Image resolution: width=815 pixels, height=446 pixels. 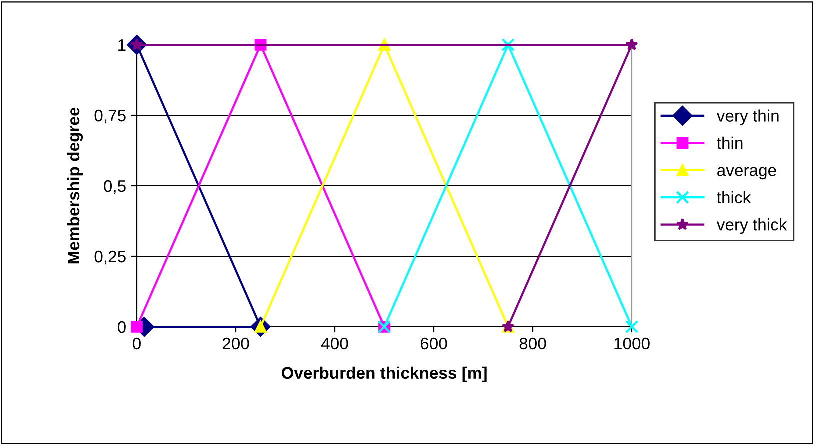 I want to click on legend-label: thin, so click(x=730, y=143).